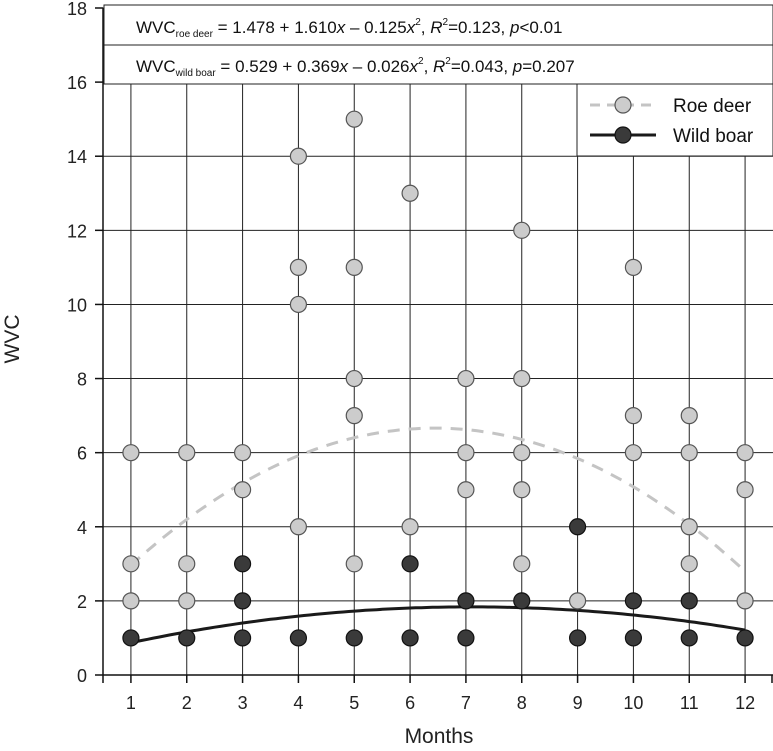  I want to click on y-tick-label-14: 14, so click(77, 157).